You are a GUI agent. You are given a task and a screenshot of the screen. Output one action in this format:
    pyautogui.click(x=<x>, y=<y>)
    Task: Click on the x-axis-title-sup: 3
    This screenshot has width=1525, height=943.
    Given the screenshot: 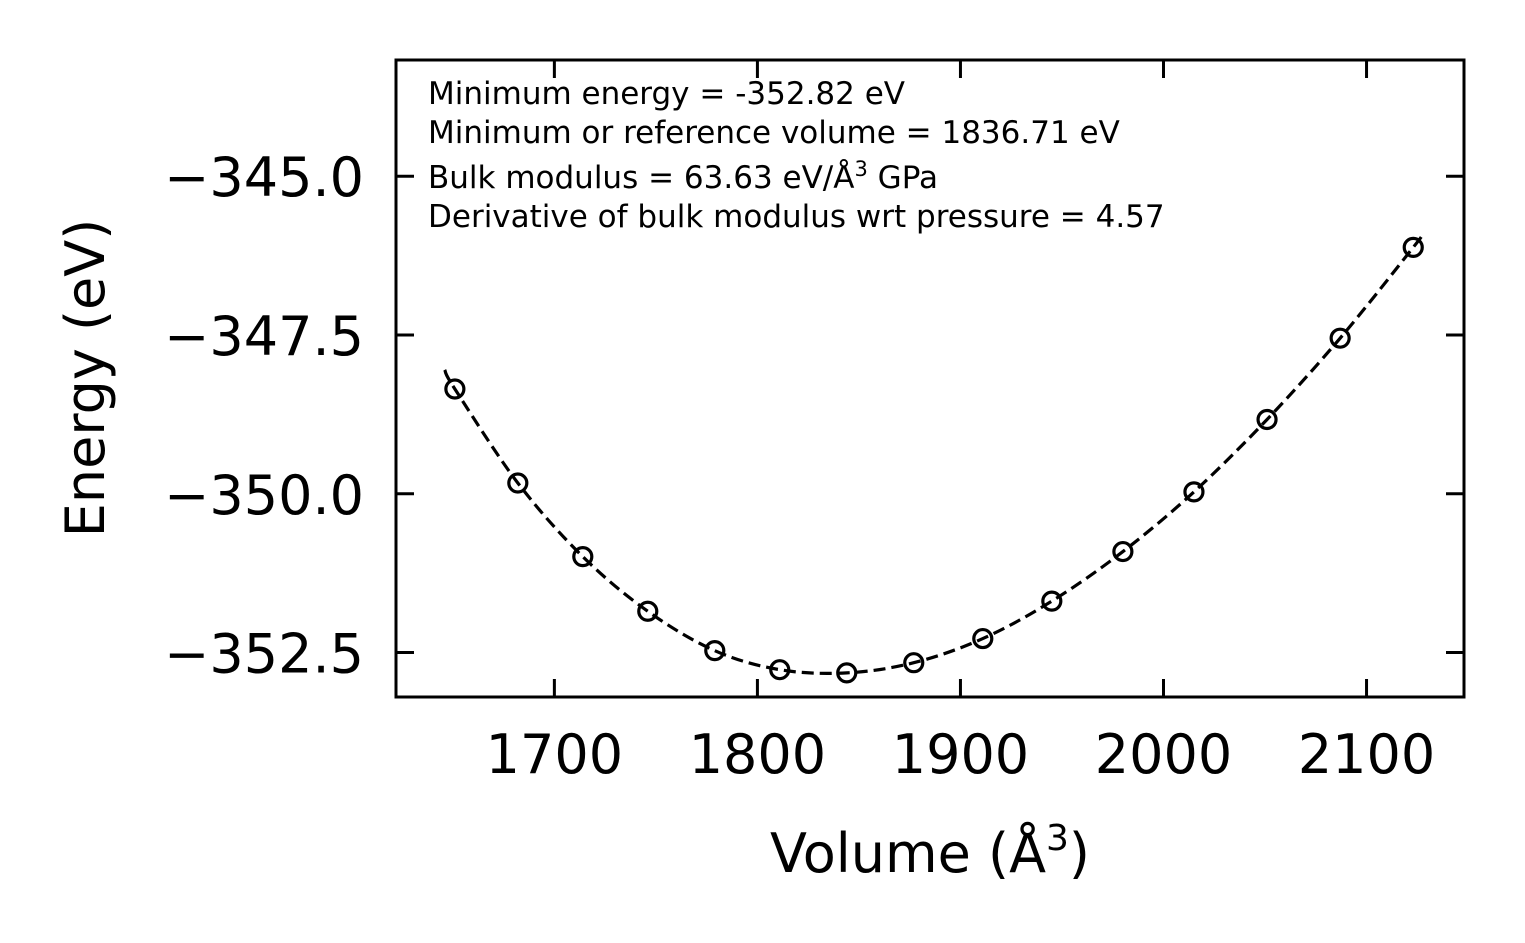 What is the action you would take?
    pyautogui.click(x=1057, y=838)
    